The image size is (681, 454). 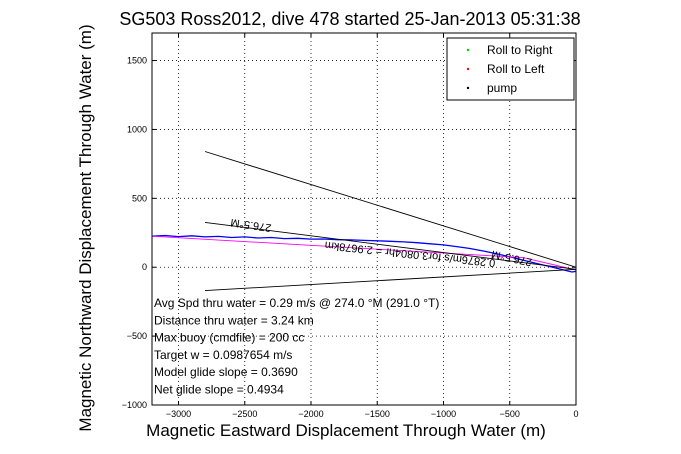 What do you see at coordinates (516, 69) in the screenshot?
I see `legend-label: Roll to Left` at bounding box center [516, 69].